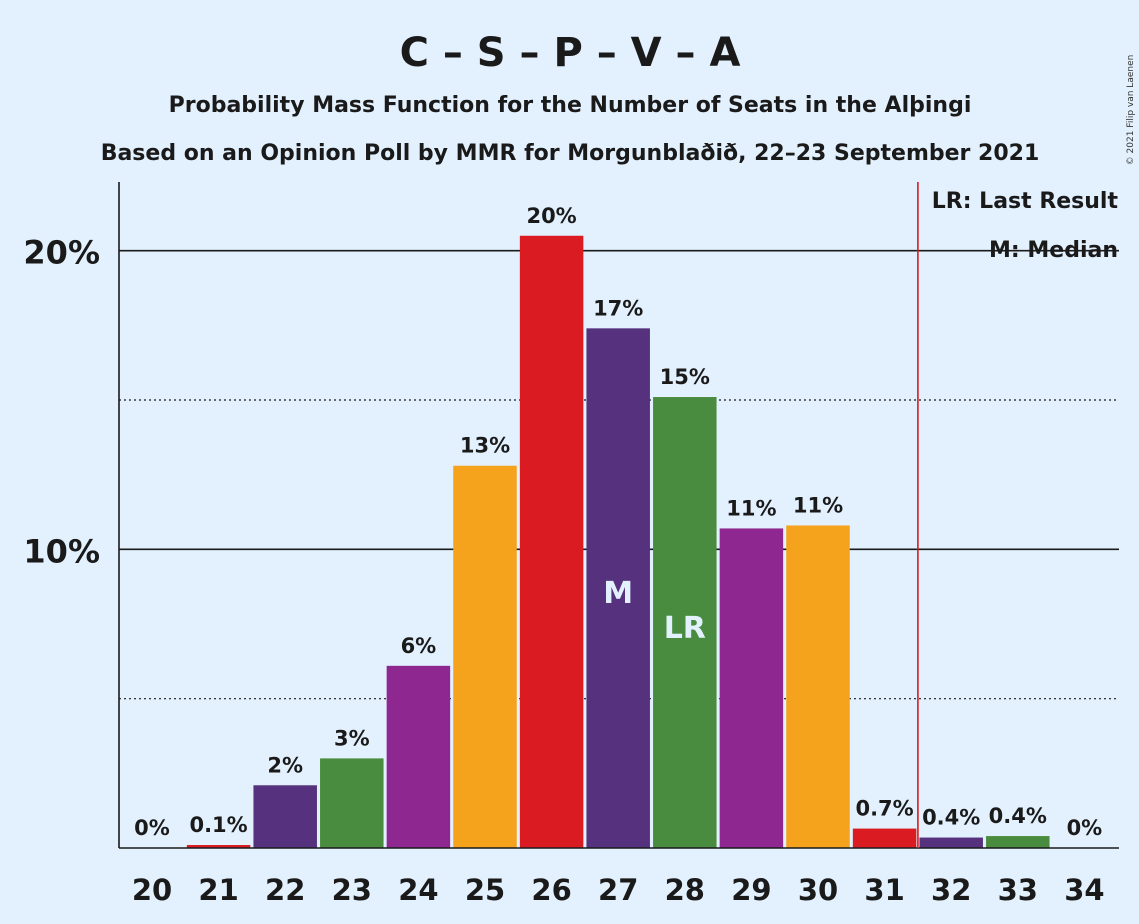  Describe the element at coordinates (218, 825) in the screenshot. I see `data-label-seat-21: 0.1%` at that location.